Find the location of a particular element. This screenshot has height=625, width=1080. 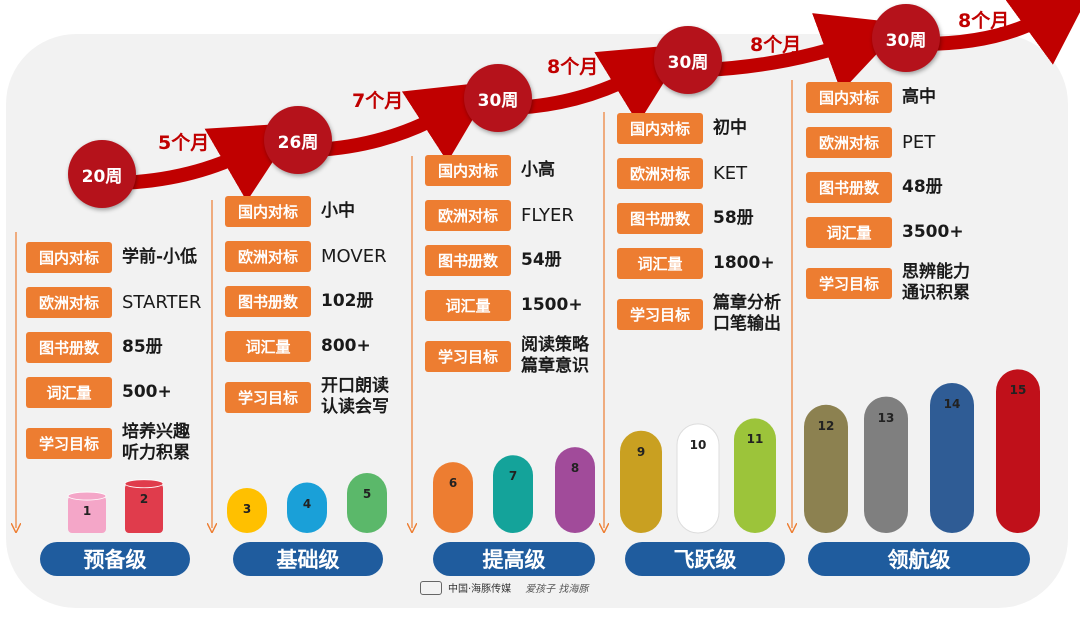

attr-row-goal: 学习目标 培养兴趣 听力积累 is located at coordinates (108, 443).